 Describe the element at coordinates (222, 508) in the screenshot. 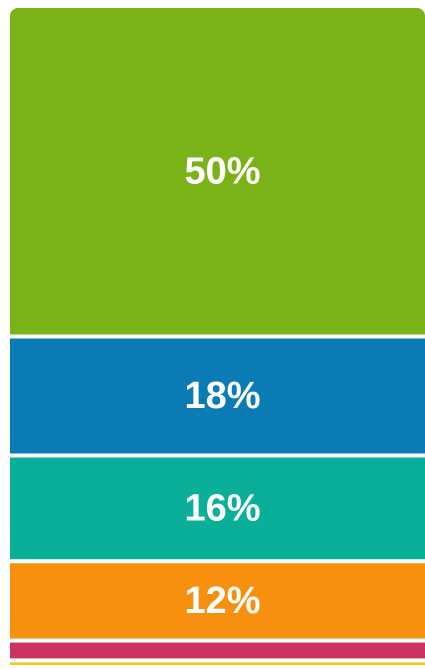

I see `value-label: 16%` at that location.